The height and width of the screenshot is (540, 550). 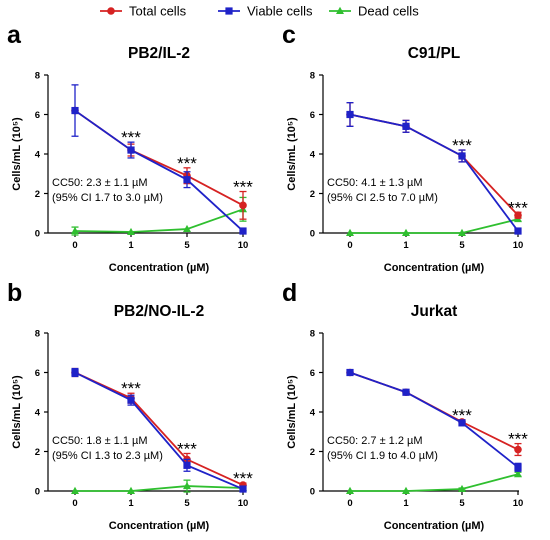 What do you see at coordinates (265, 11) in the screenshot?
I see `legend-item: Viable cells` at bounding box center [265, 11].